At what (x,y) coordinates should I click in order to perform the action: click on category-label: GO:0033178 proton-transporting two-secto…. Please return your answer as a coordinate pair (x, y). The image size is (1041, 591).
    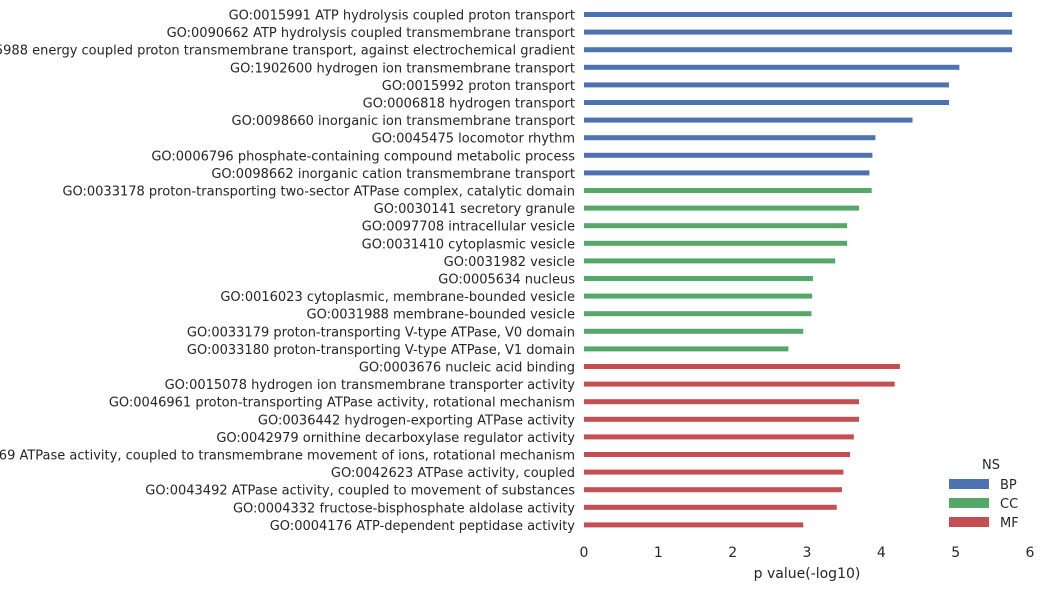
    Looking at the image, I should click on (318, 192).